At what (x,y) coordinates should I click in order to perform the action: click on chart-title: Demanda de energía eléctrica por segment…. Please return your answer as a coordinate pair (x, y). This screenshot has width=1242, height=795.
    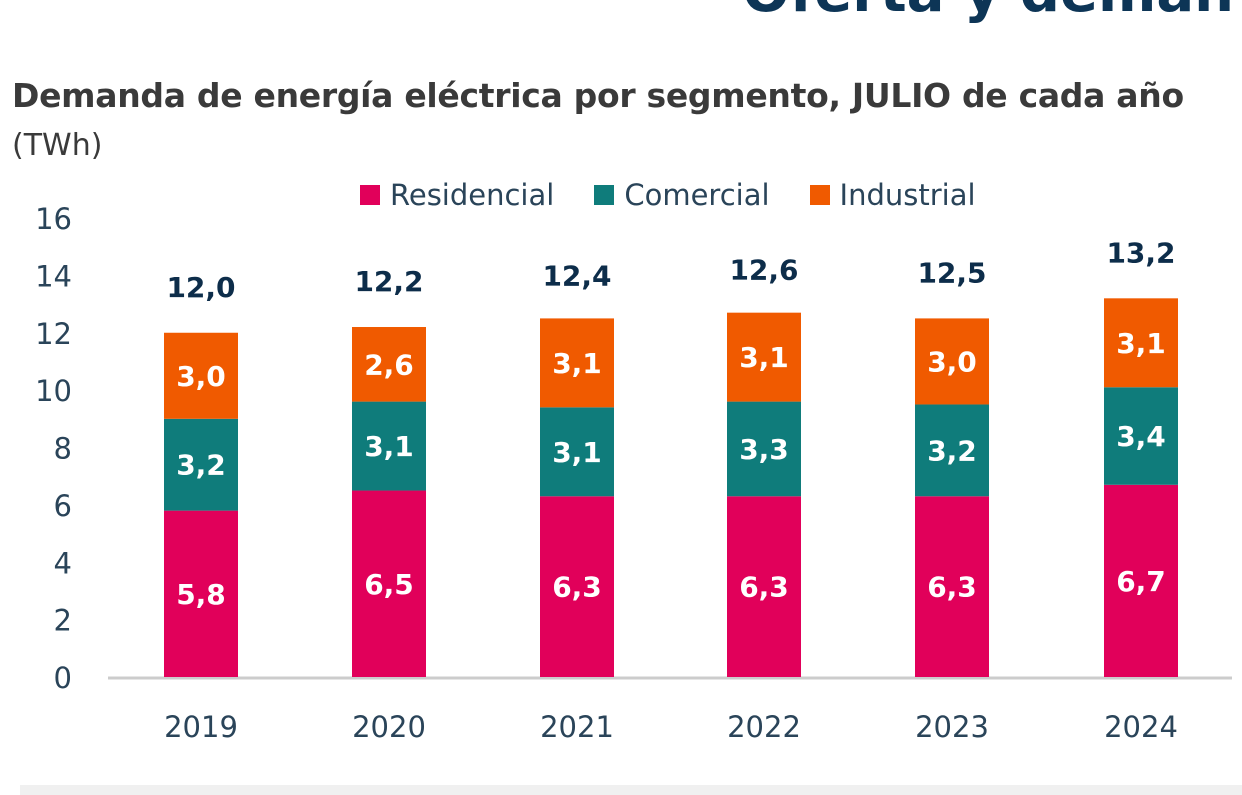
    Looking at the image, I should click on (598, 95).